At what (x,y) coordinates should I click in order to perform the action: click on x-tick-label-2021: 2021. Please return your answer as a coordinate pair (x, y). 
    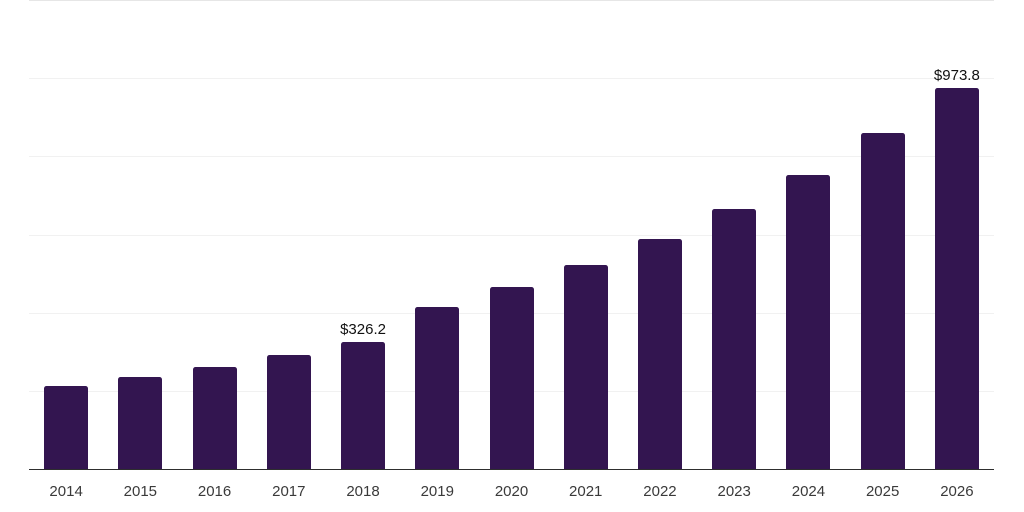
    Looking at the image, I should click on (586, 491).